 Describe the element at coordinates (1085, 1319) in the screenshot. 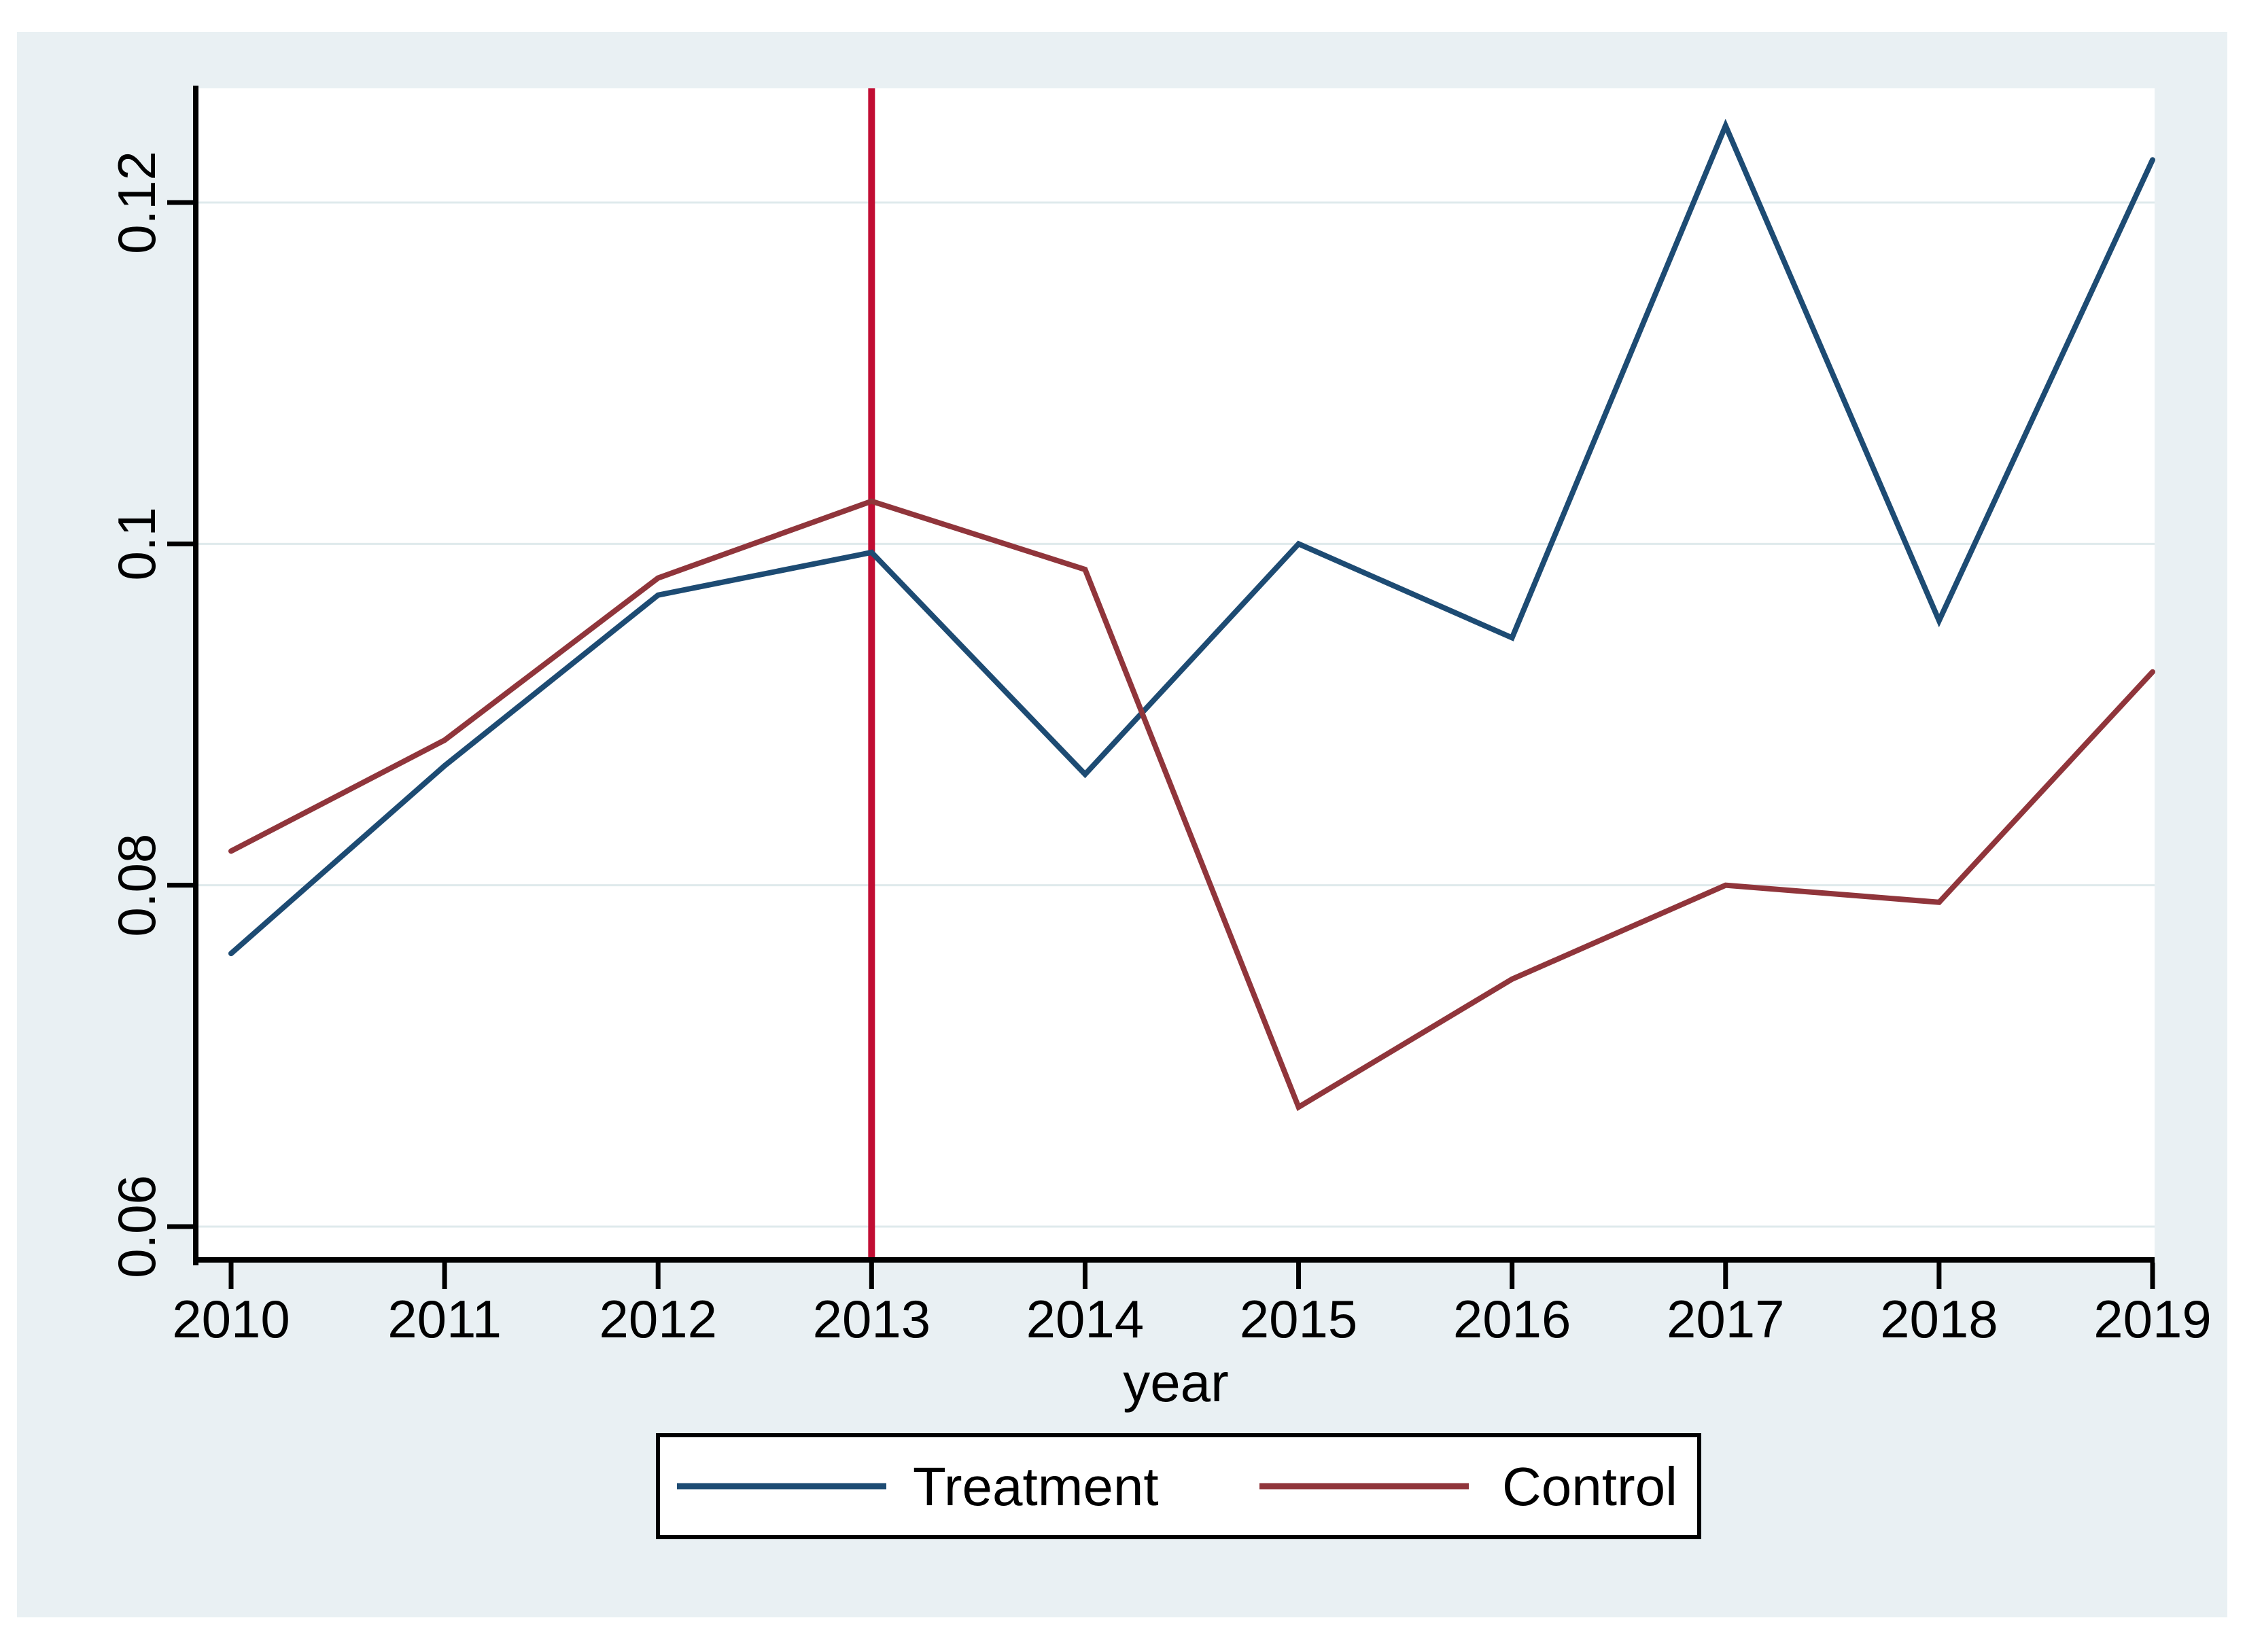

I see `x-tick-label: 2014` at that location.